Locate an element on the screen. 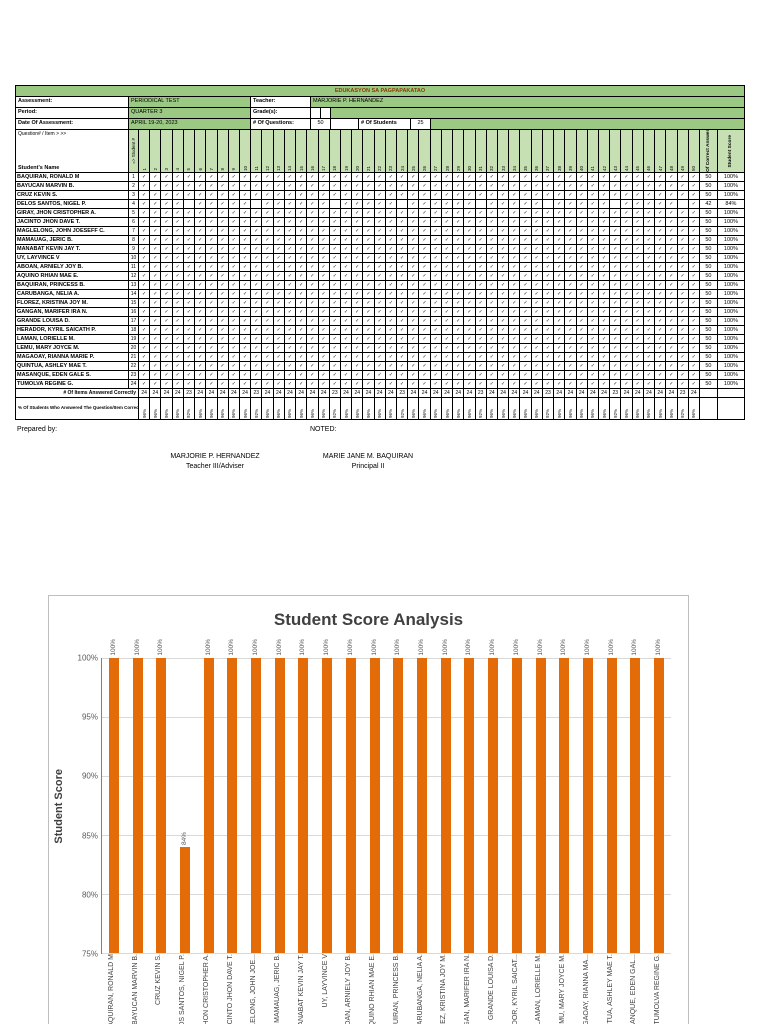  gridline is located at coordinates (386, 717).